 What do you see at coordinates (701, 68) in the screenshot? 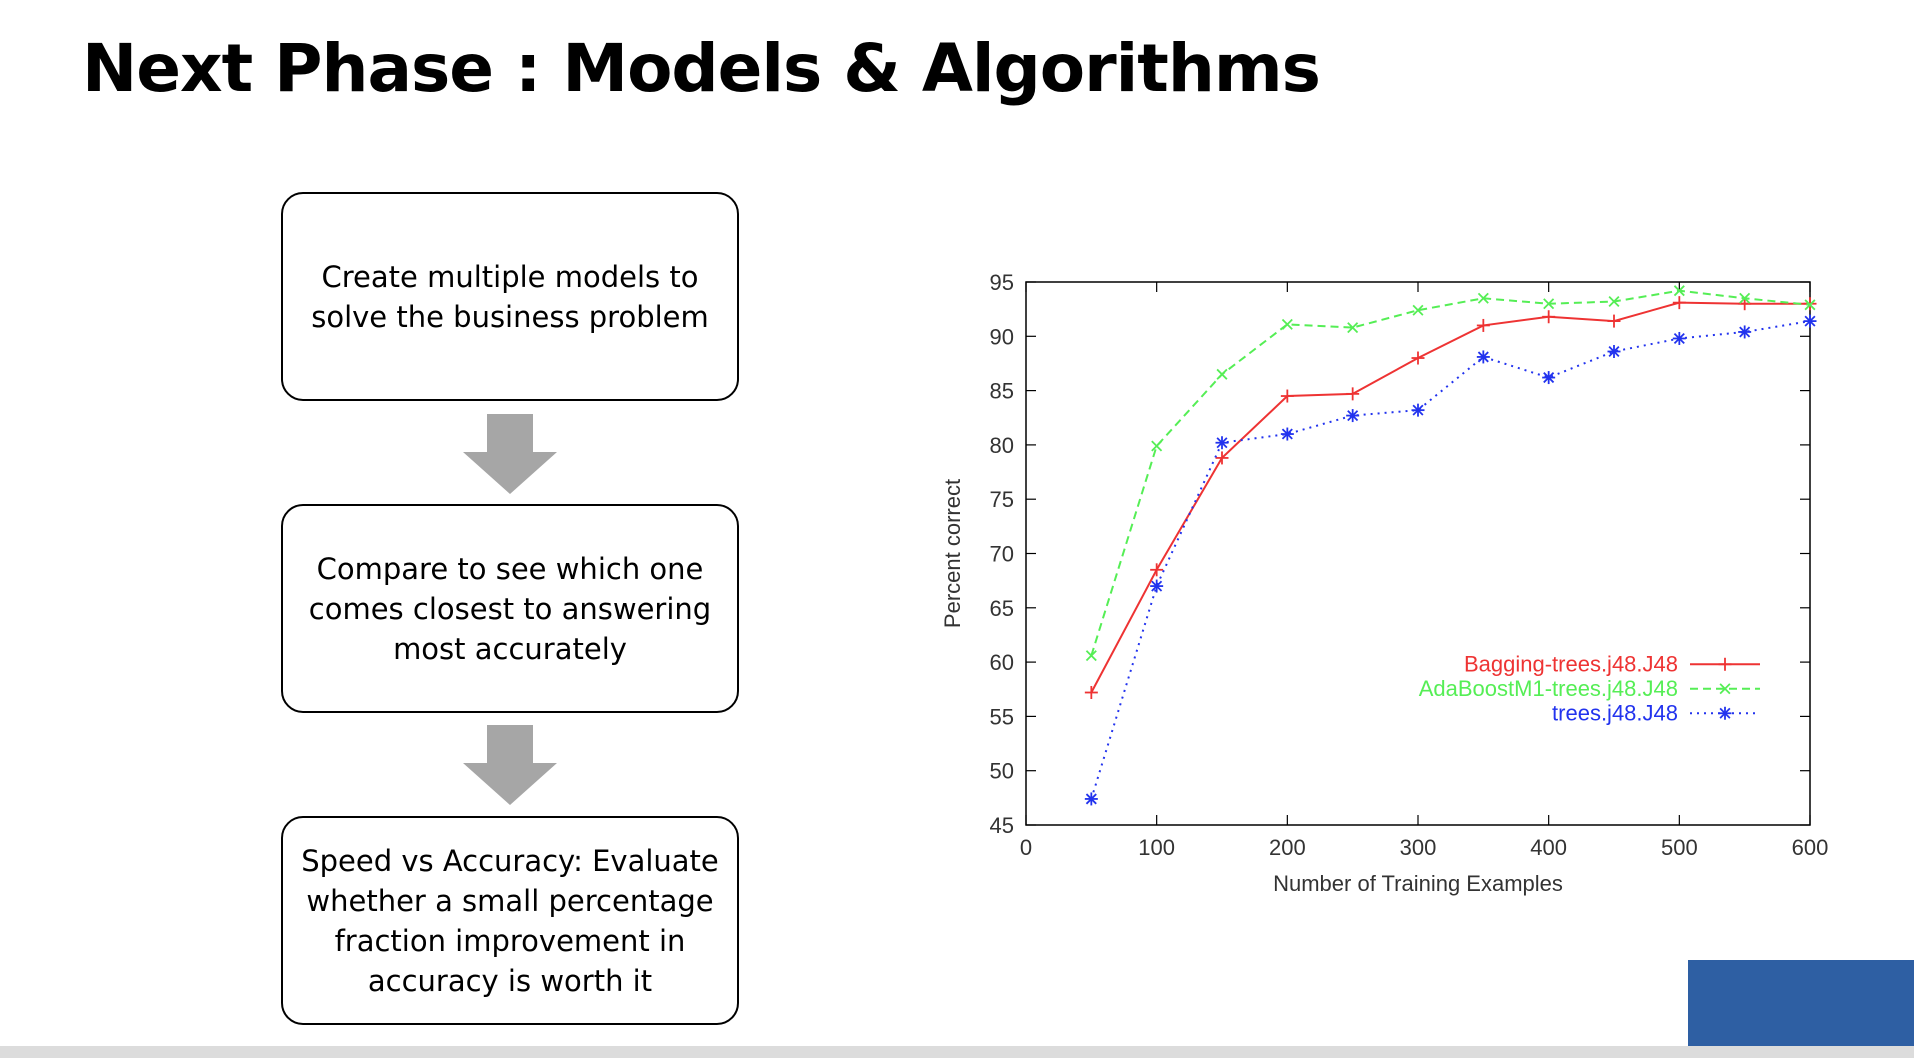
I see `slide-title: Next Phase : Models & Algorithms` at bounding box center [701, 68].